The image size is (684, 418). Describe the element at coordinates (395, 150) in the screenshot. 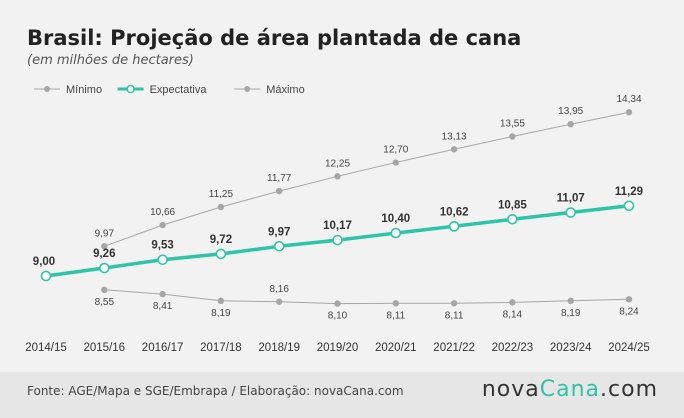

I see `data-label-maximo: 12,70` at that location.